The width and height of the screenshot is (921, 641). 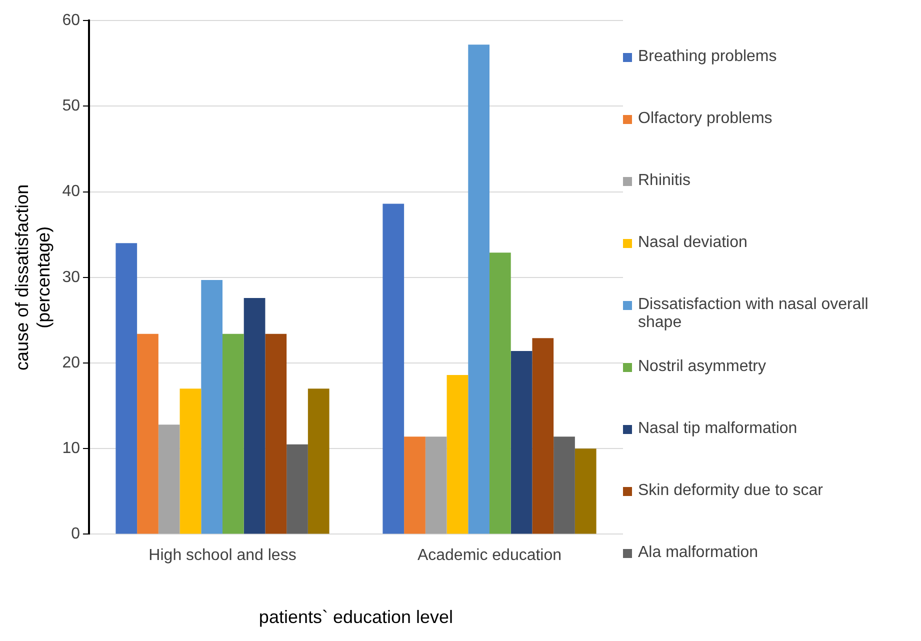 I want to click on y-tick-label: 30, so click(x=71, y=277).